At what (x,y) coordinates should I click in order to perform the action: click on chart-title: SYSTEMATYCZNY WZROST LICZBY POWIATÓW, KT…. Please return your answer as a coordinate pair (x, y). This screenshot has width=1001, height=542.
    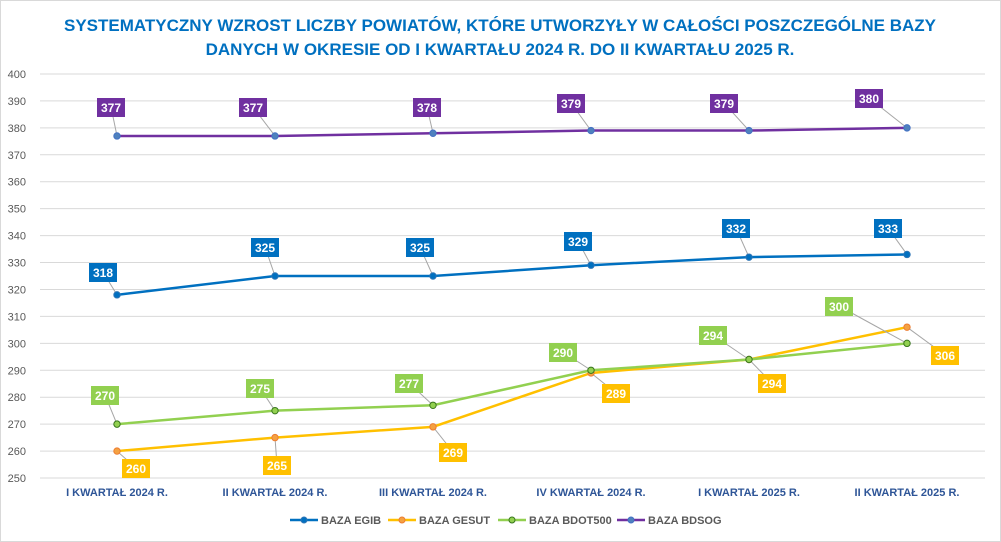
    Looking at the image, I should click on (500, 37).